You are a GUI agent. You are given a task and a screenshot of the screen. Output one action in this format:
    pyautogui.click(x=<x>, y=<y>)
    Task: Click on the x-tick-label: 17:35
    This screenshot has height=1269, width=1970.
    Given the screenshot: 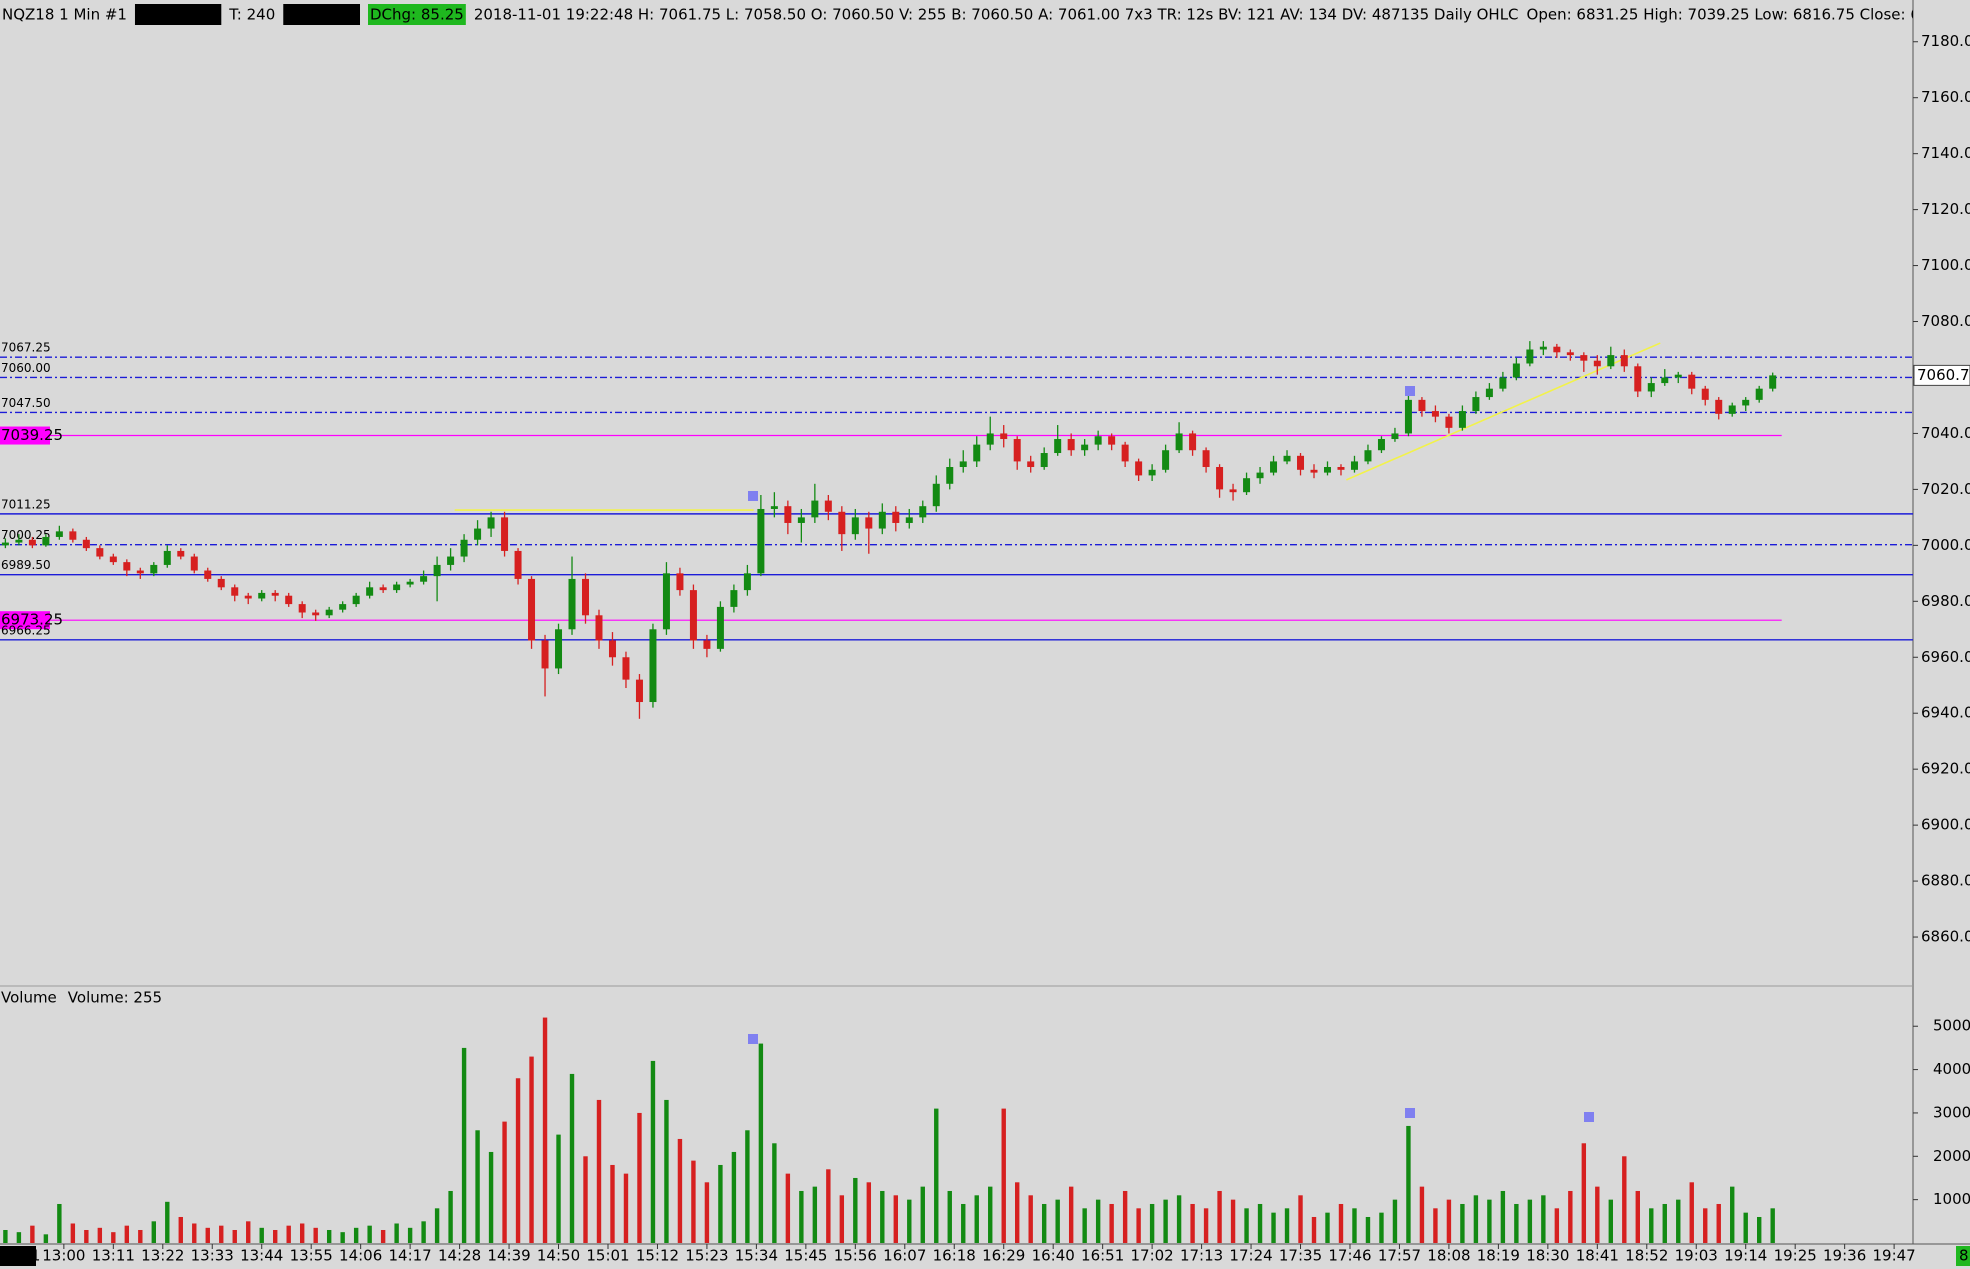 What is the action you would take?
    pyautogui.click(x=1300, y=1256)
    